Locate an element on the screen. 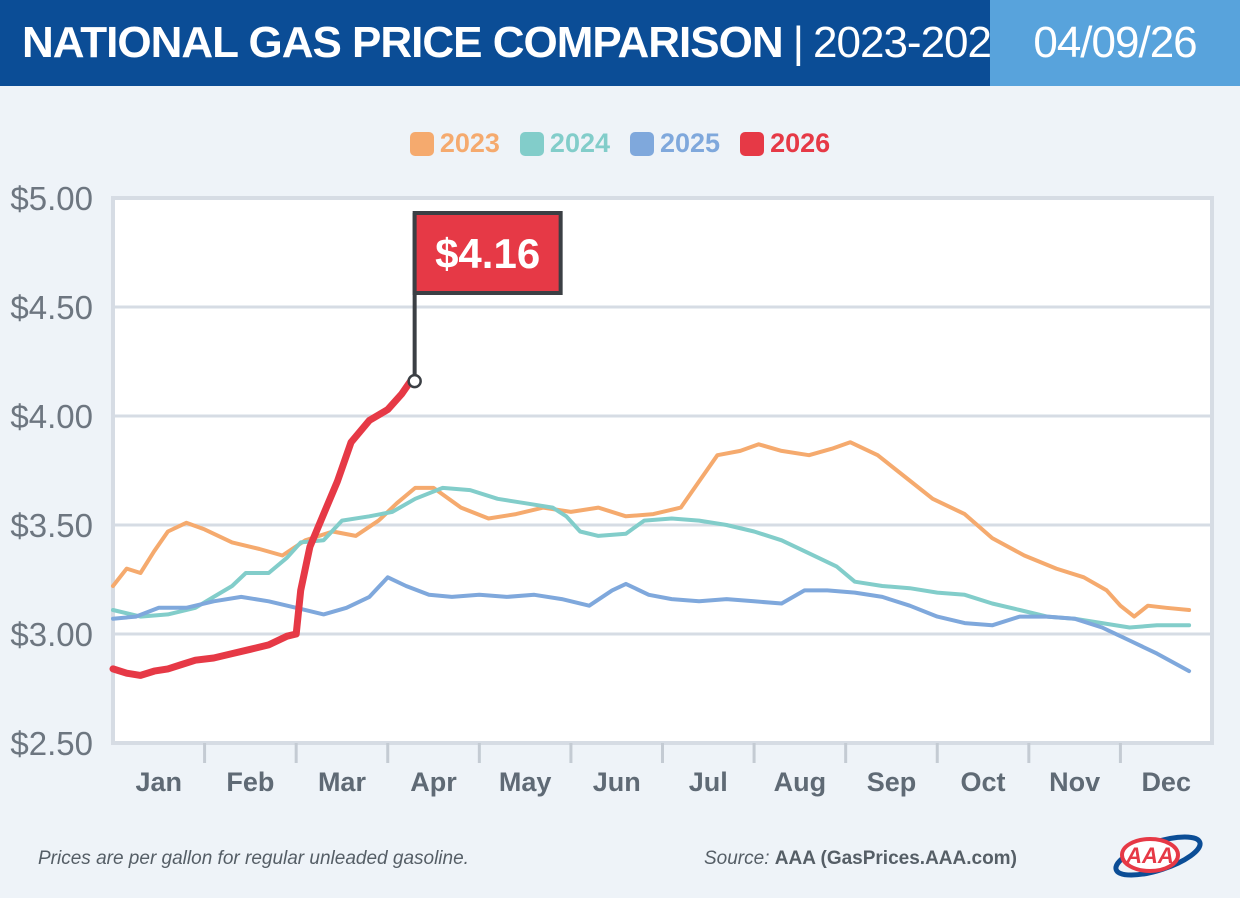  y-tick-label: $2.50 is located at coordinates (51, 743).